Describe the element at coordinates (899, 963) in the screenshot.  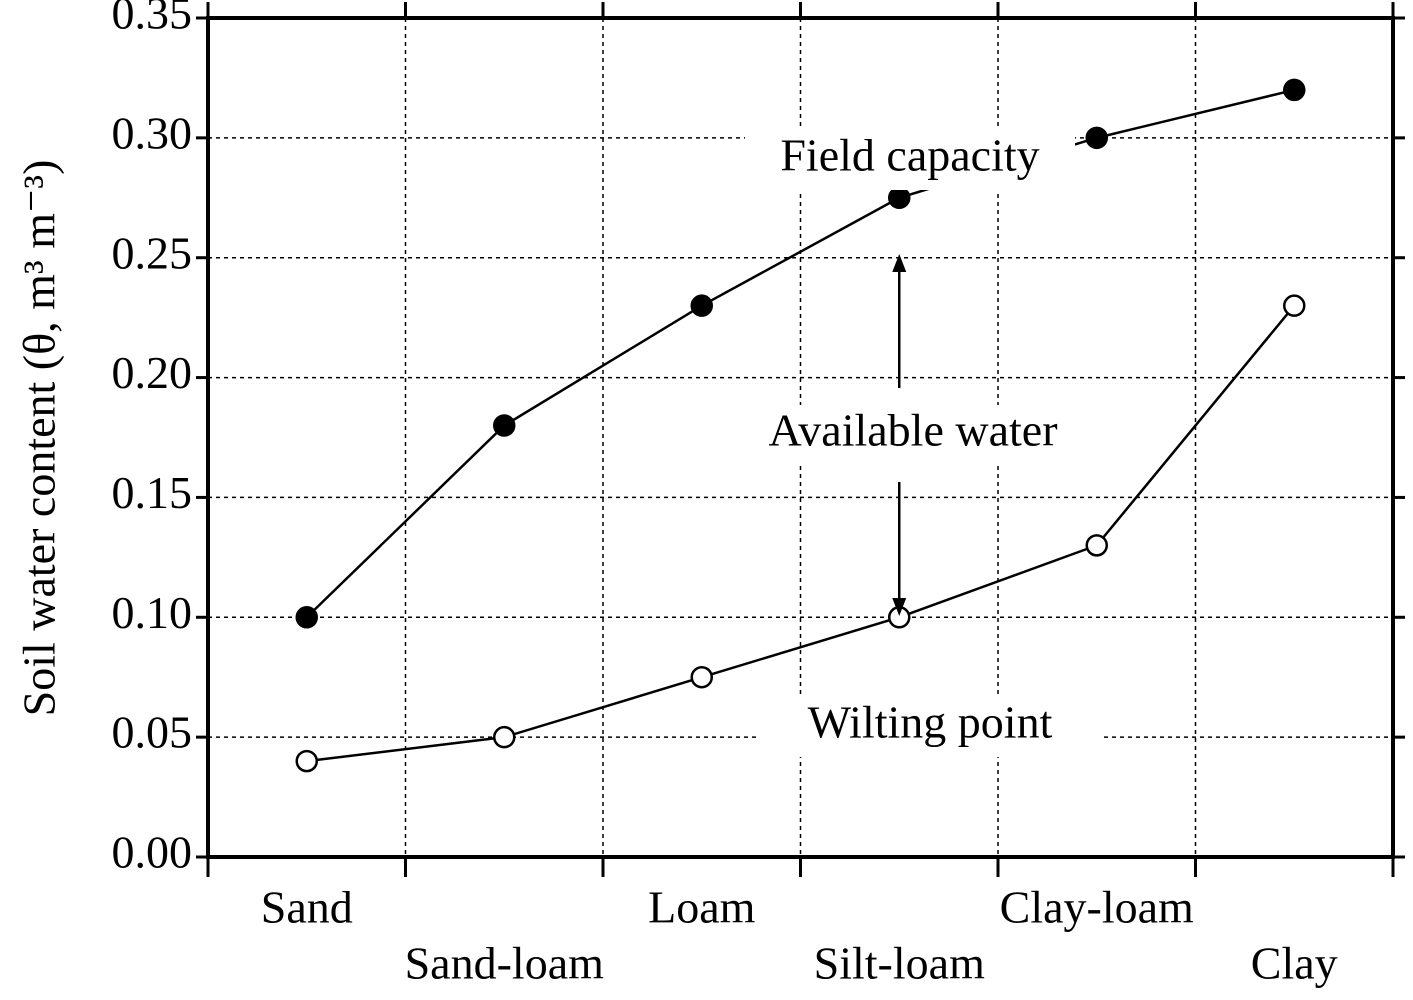
I see `x-tick-label: Silt-loam` at that location.